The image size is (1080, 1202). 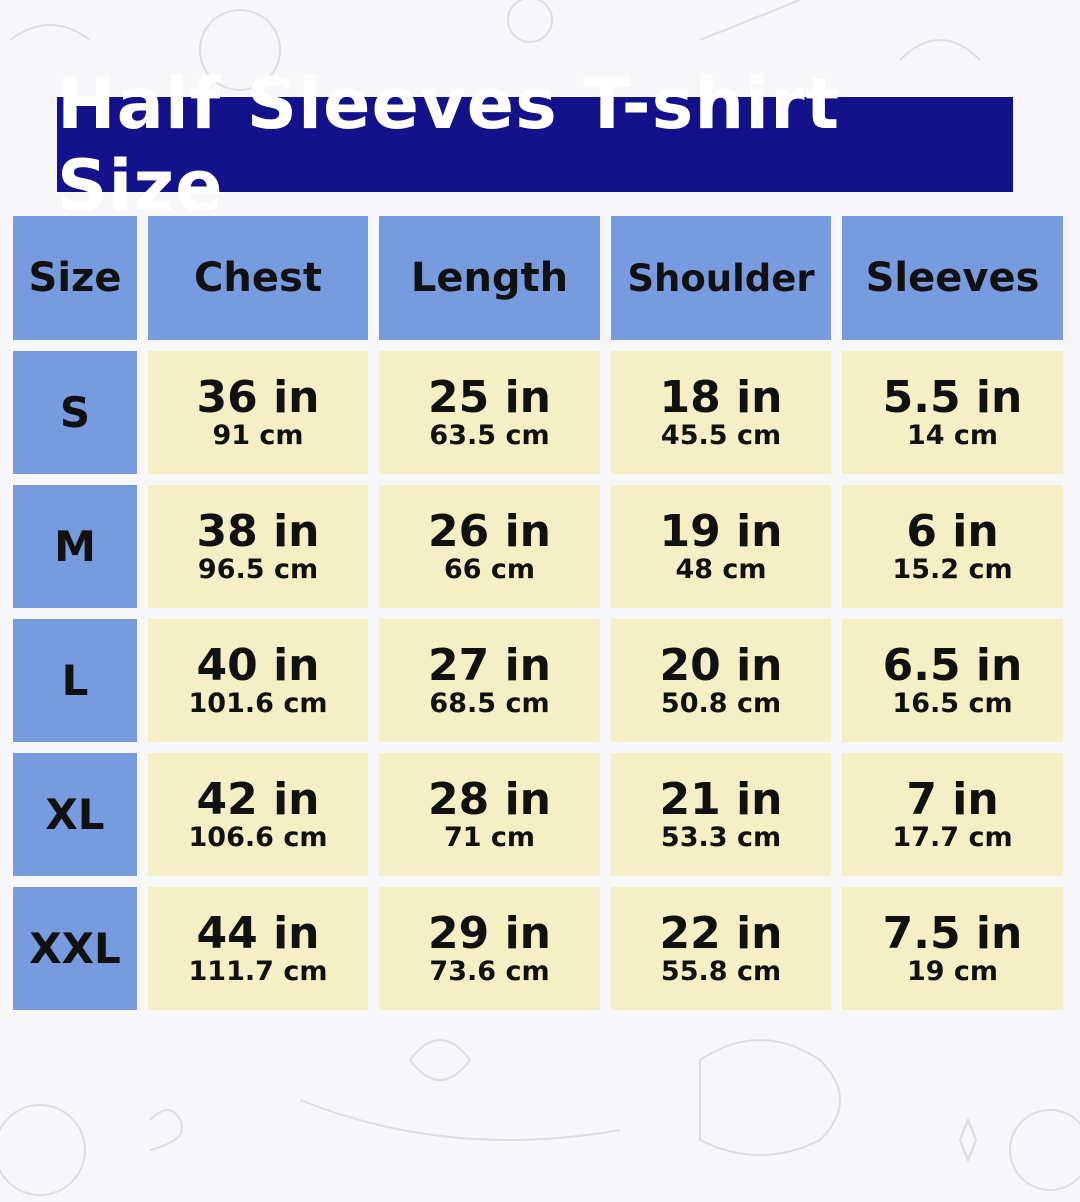 I want to click on inches-value: 27 in, so click(x=489, y=665).